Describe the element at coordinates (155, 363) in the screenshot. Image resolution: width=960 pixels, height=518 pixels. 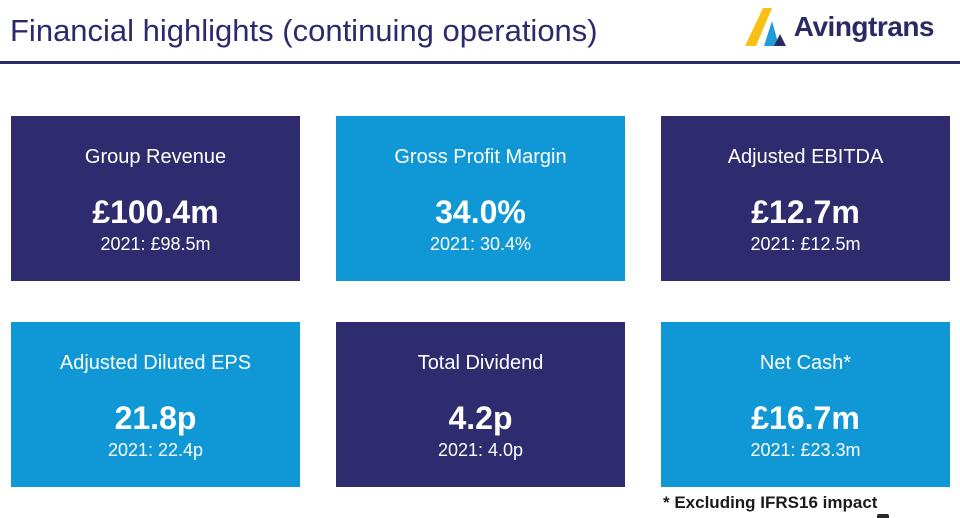
I see `kpi-label: Adjusted Diluted EPS` at that location.